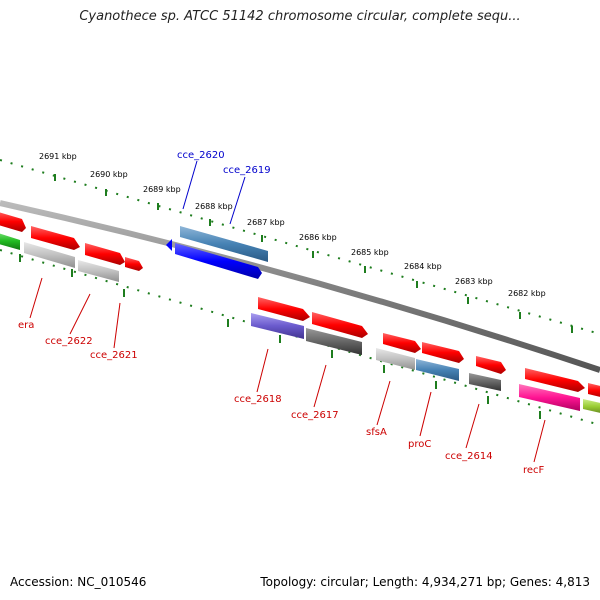  Describe the element at coordinates (474, 281) in the screenshot. I see `ruler-label-2683: 2683 kbp` at that location.